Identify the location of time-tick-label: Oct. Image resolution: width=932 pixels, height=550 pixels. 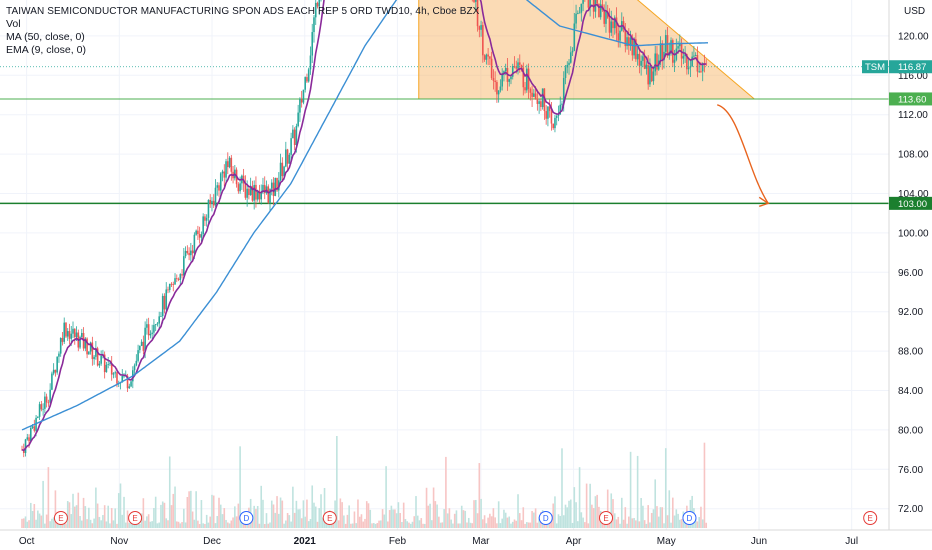
(27, 541).